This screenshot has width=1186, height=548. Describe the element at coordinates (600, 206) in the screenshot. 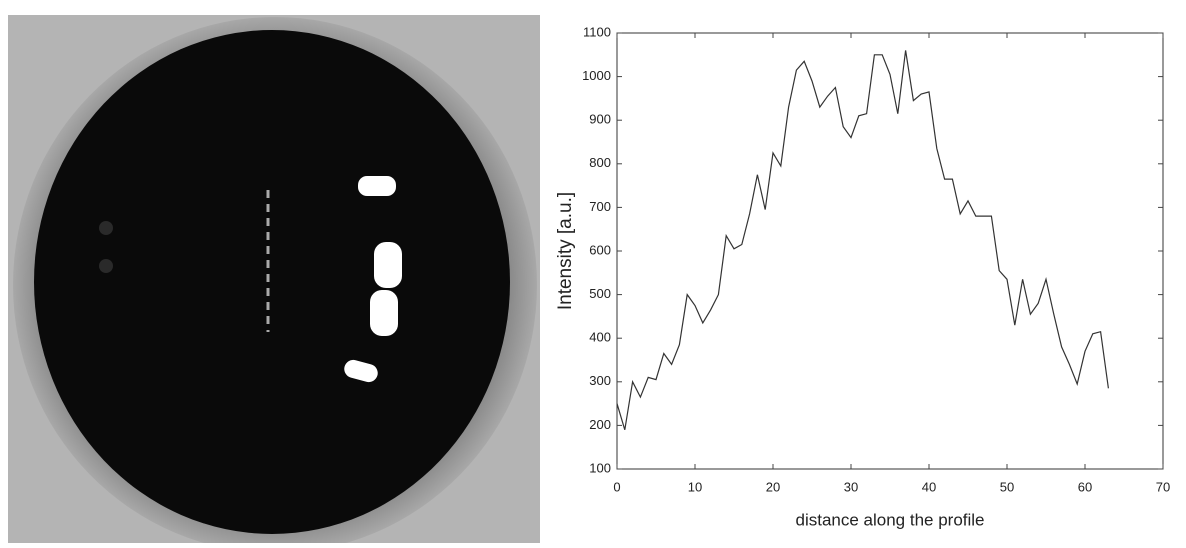

I see `y-tick-label: 700` at that location.